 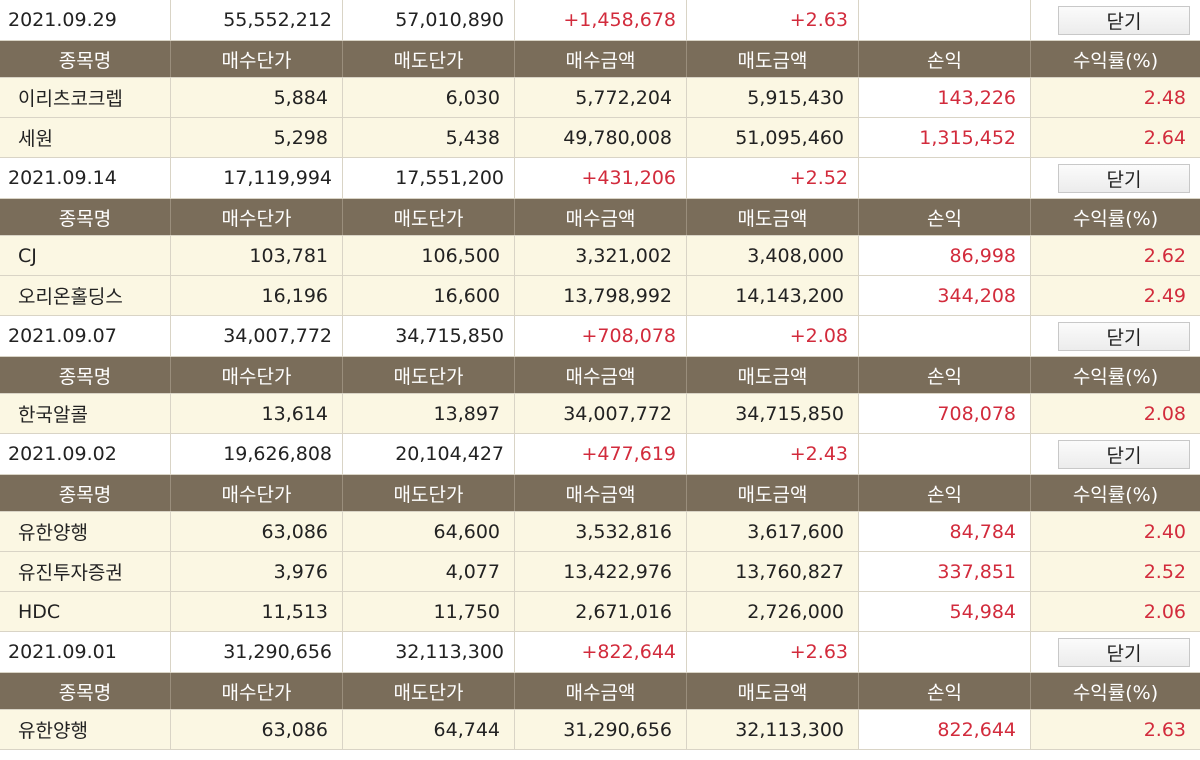 I want to click on summary-sell-total: 57,010,890, so click(x=429, y=20).